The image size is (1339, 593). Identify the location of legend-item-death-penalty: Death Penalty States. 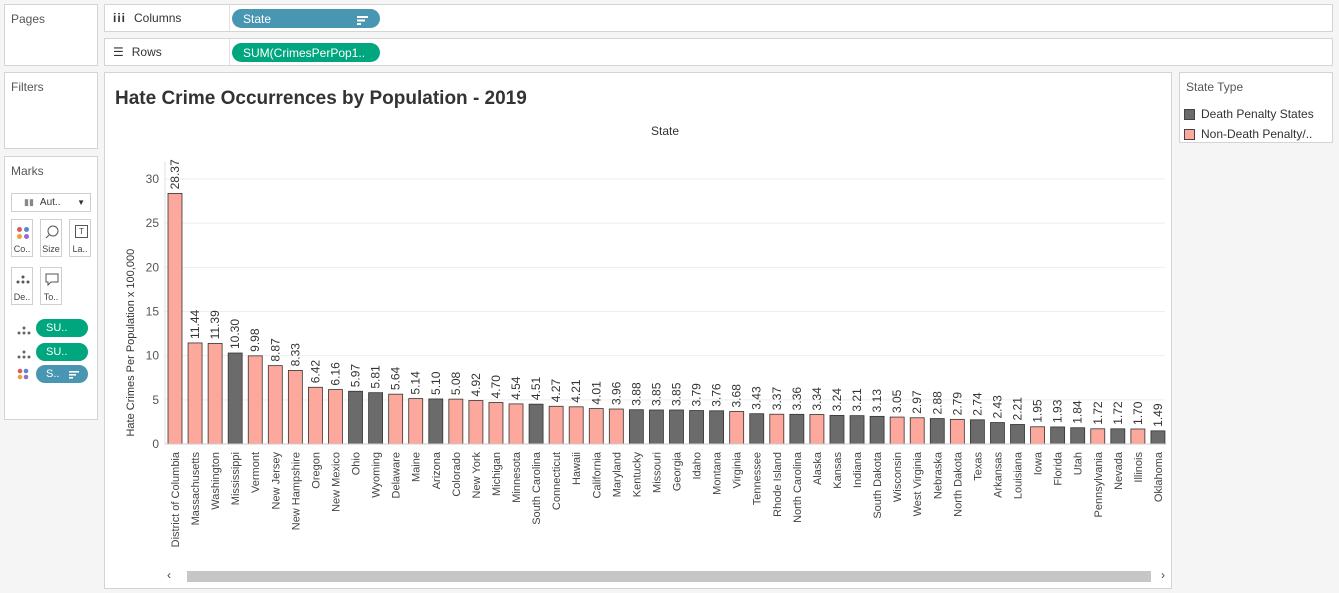
(1249, 114).